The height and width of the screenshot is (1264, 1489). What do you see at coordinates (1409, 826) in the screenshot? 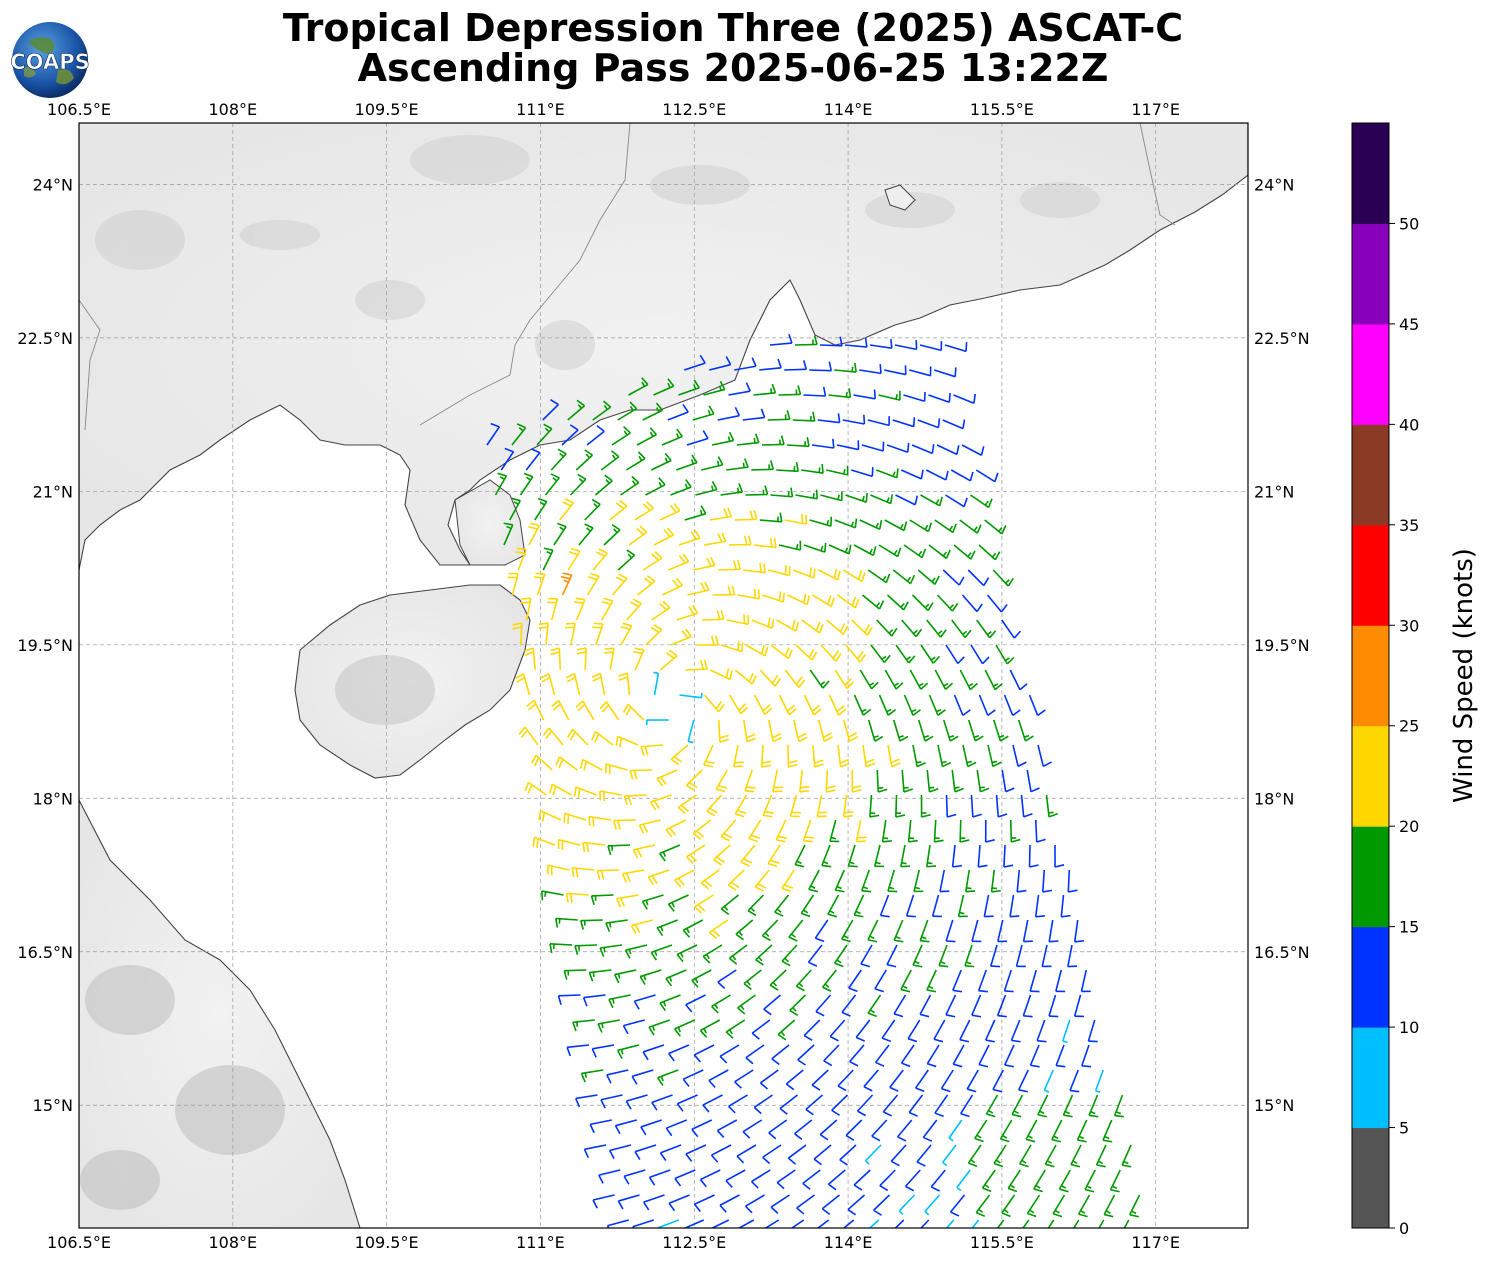
I see `colorbar-tick-label: 20` at bounding box center [1409, 826].